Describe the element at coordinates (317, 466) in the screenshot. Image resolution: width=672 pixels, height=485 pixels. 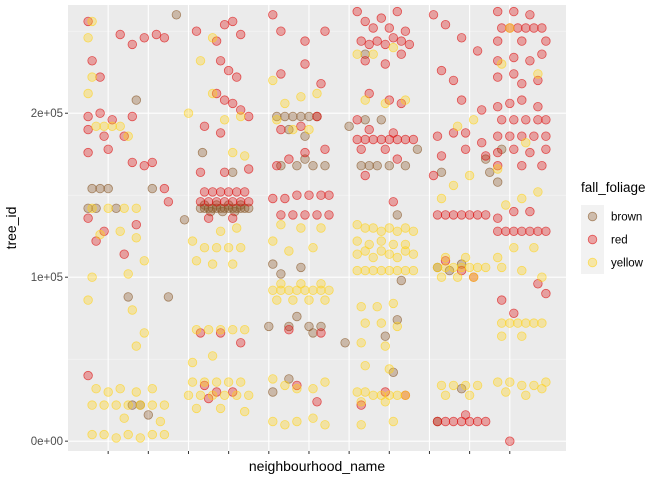
I see `x-axis-title: neighbourhood_name` at that location.